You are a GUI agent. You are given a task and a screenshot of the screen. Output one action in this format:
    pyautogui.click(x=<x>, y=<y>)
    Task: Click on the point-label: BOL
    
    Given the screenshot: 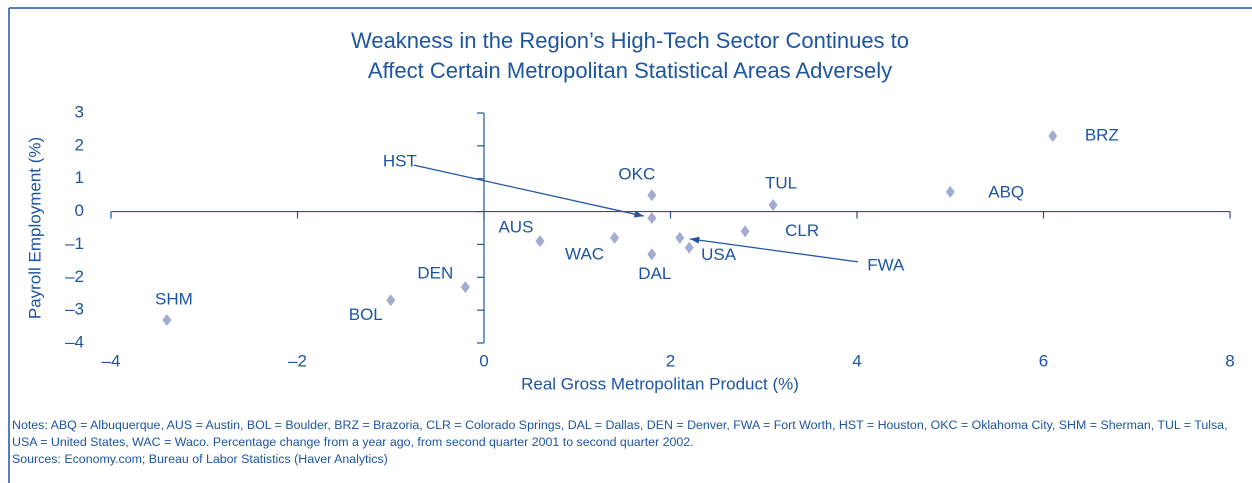 What is the action you would take?
    pyautogui.click(x=366, y=314)
    